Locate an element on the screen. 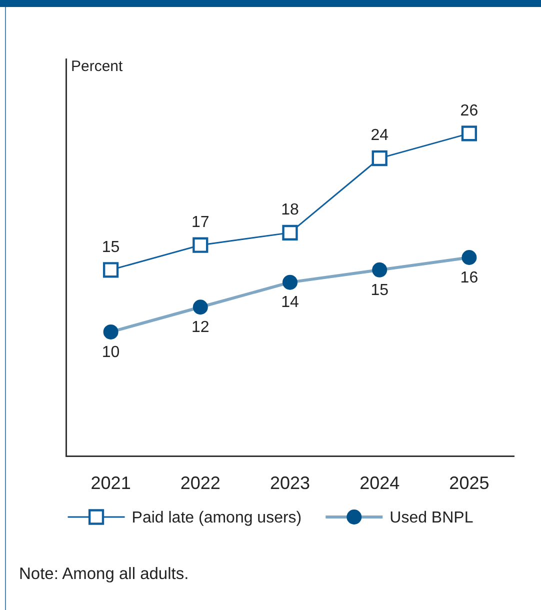 Image resolution: width=541 pixels, height=610 pixels. legend-label: Used BNPL is located at coordinates (432, 517).